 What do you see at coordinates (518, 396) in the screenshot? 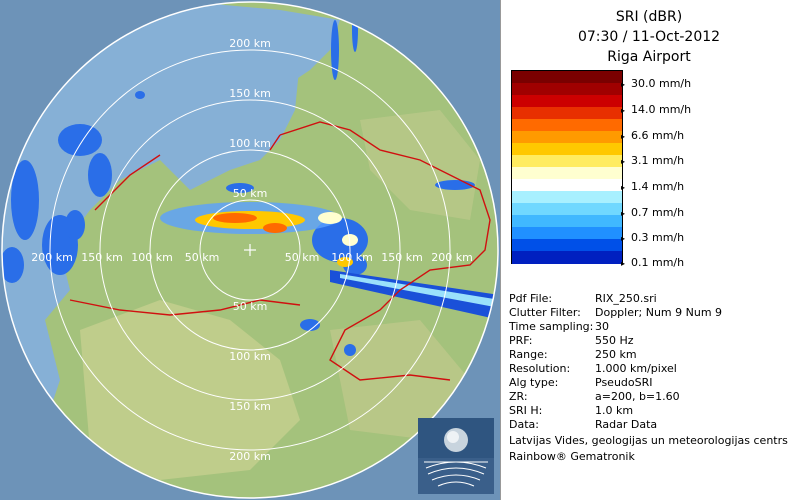
I see `info-key: ZR:` at bounding box center [518, 396].